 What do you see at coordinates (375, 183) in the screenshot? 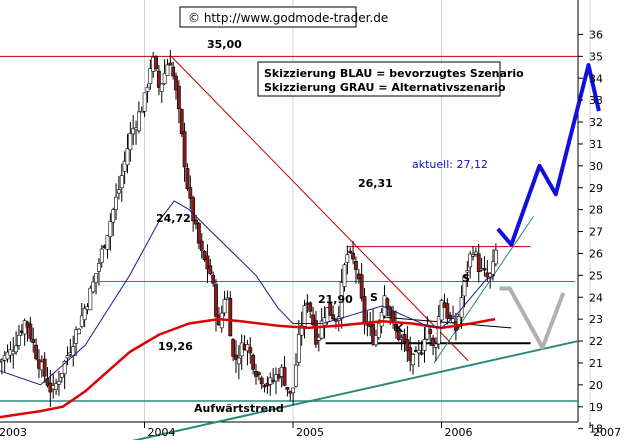
I see `level-label-2631: 26,31` at bounding box center [375, 183].